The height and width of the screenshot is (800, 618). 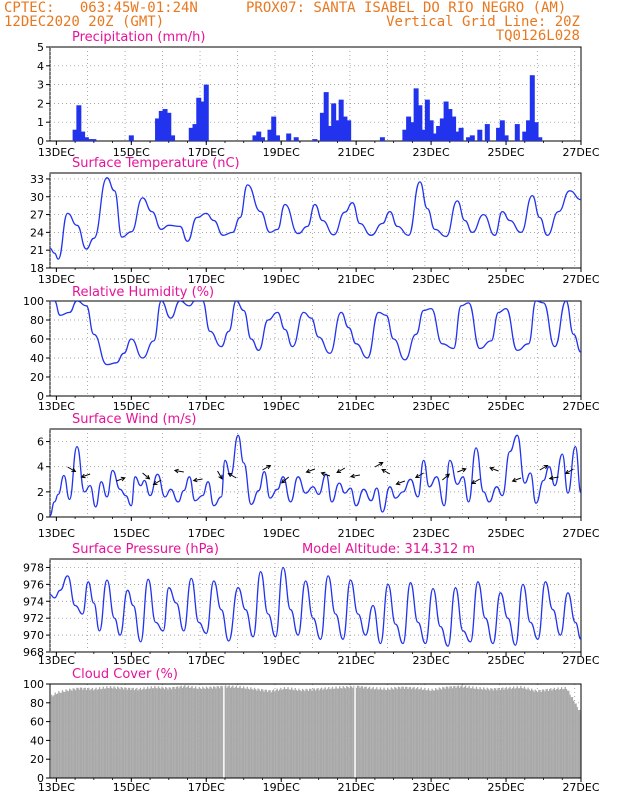 I want to click on plot-frame, so click(x=315, y=605).